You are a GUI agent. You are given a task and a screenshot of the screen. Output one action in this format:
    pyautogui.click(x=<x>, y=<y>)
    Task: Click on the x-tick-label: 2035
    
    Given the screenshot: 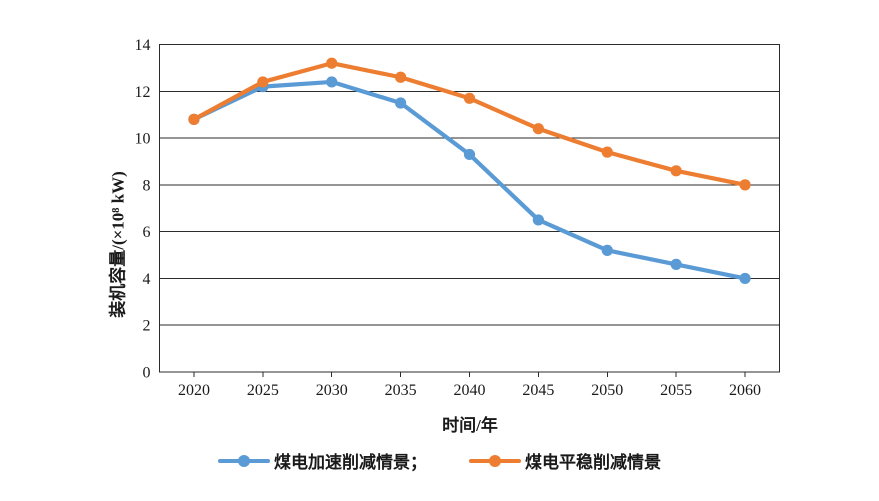 What is the action you would take?
    pyautogui.click(x=401, y=390)
    